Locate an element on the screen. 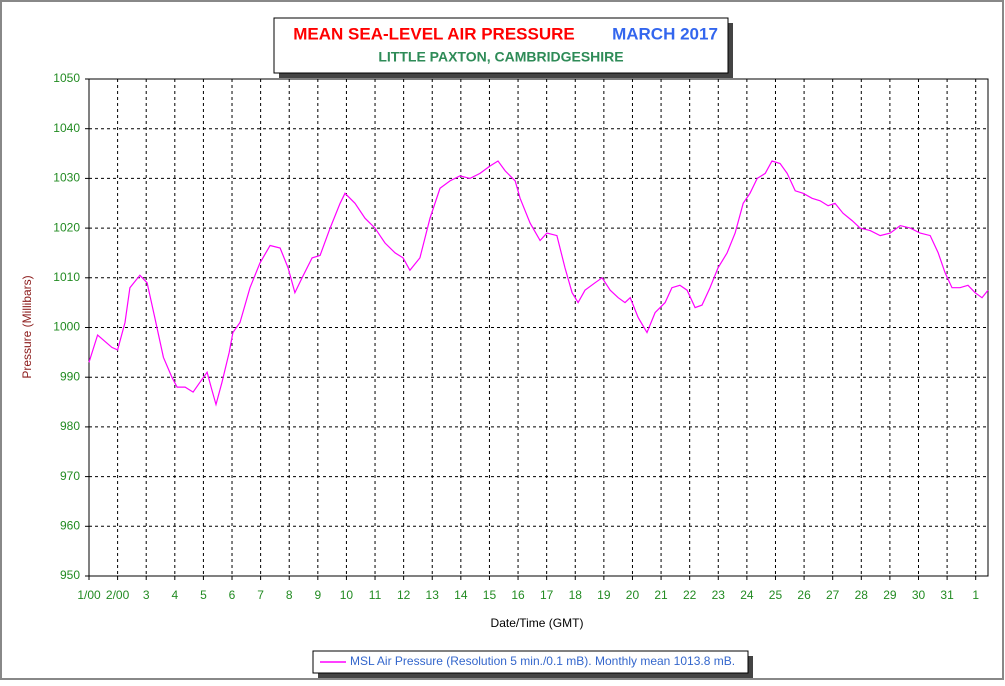  y-tick-label: 990 is located at coordinates (70, 376).